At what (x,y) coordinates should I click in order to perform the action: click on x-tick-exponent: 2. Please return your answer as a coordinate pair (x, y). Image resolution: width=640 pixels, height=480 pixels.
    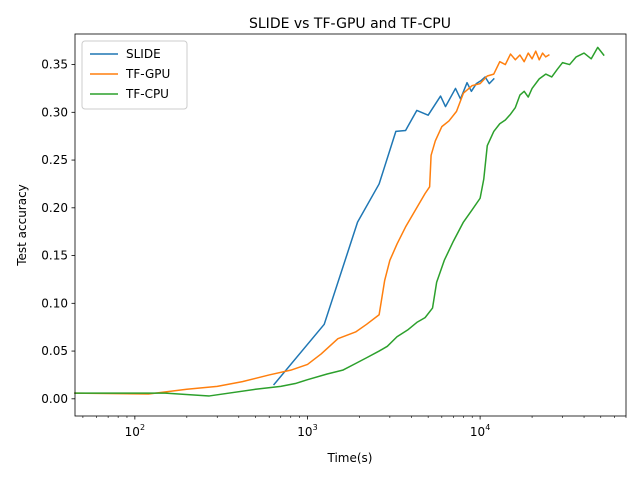
    Looking at the image, I should click on (142, 427).